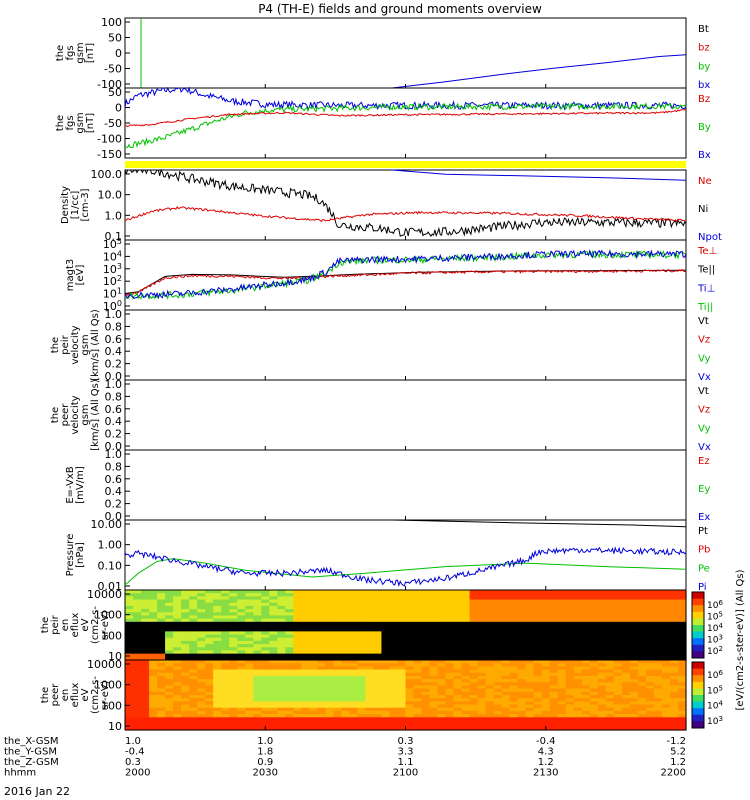  Describe the element at coordinates (75, 695) in the screenshot. I see `y-axis-label: thepeerenefluxeV(cm2-s-sr-eV)` at that location.